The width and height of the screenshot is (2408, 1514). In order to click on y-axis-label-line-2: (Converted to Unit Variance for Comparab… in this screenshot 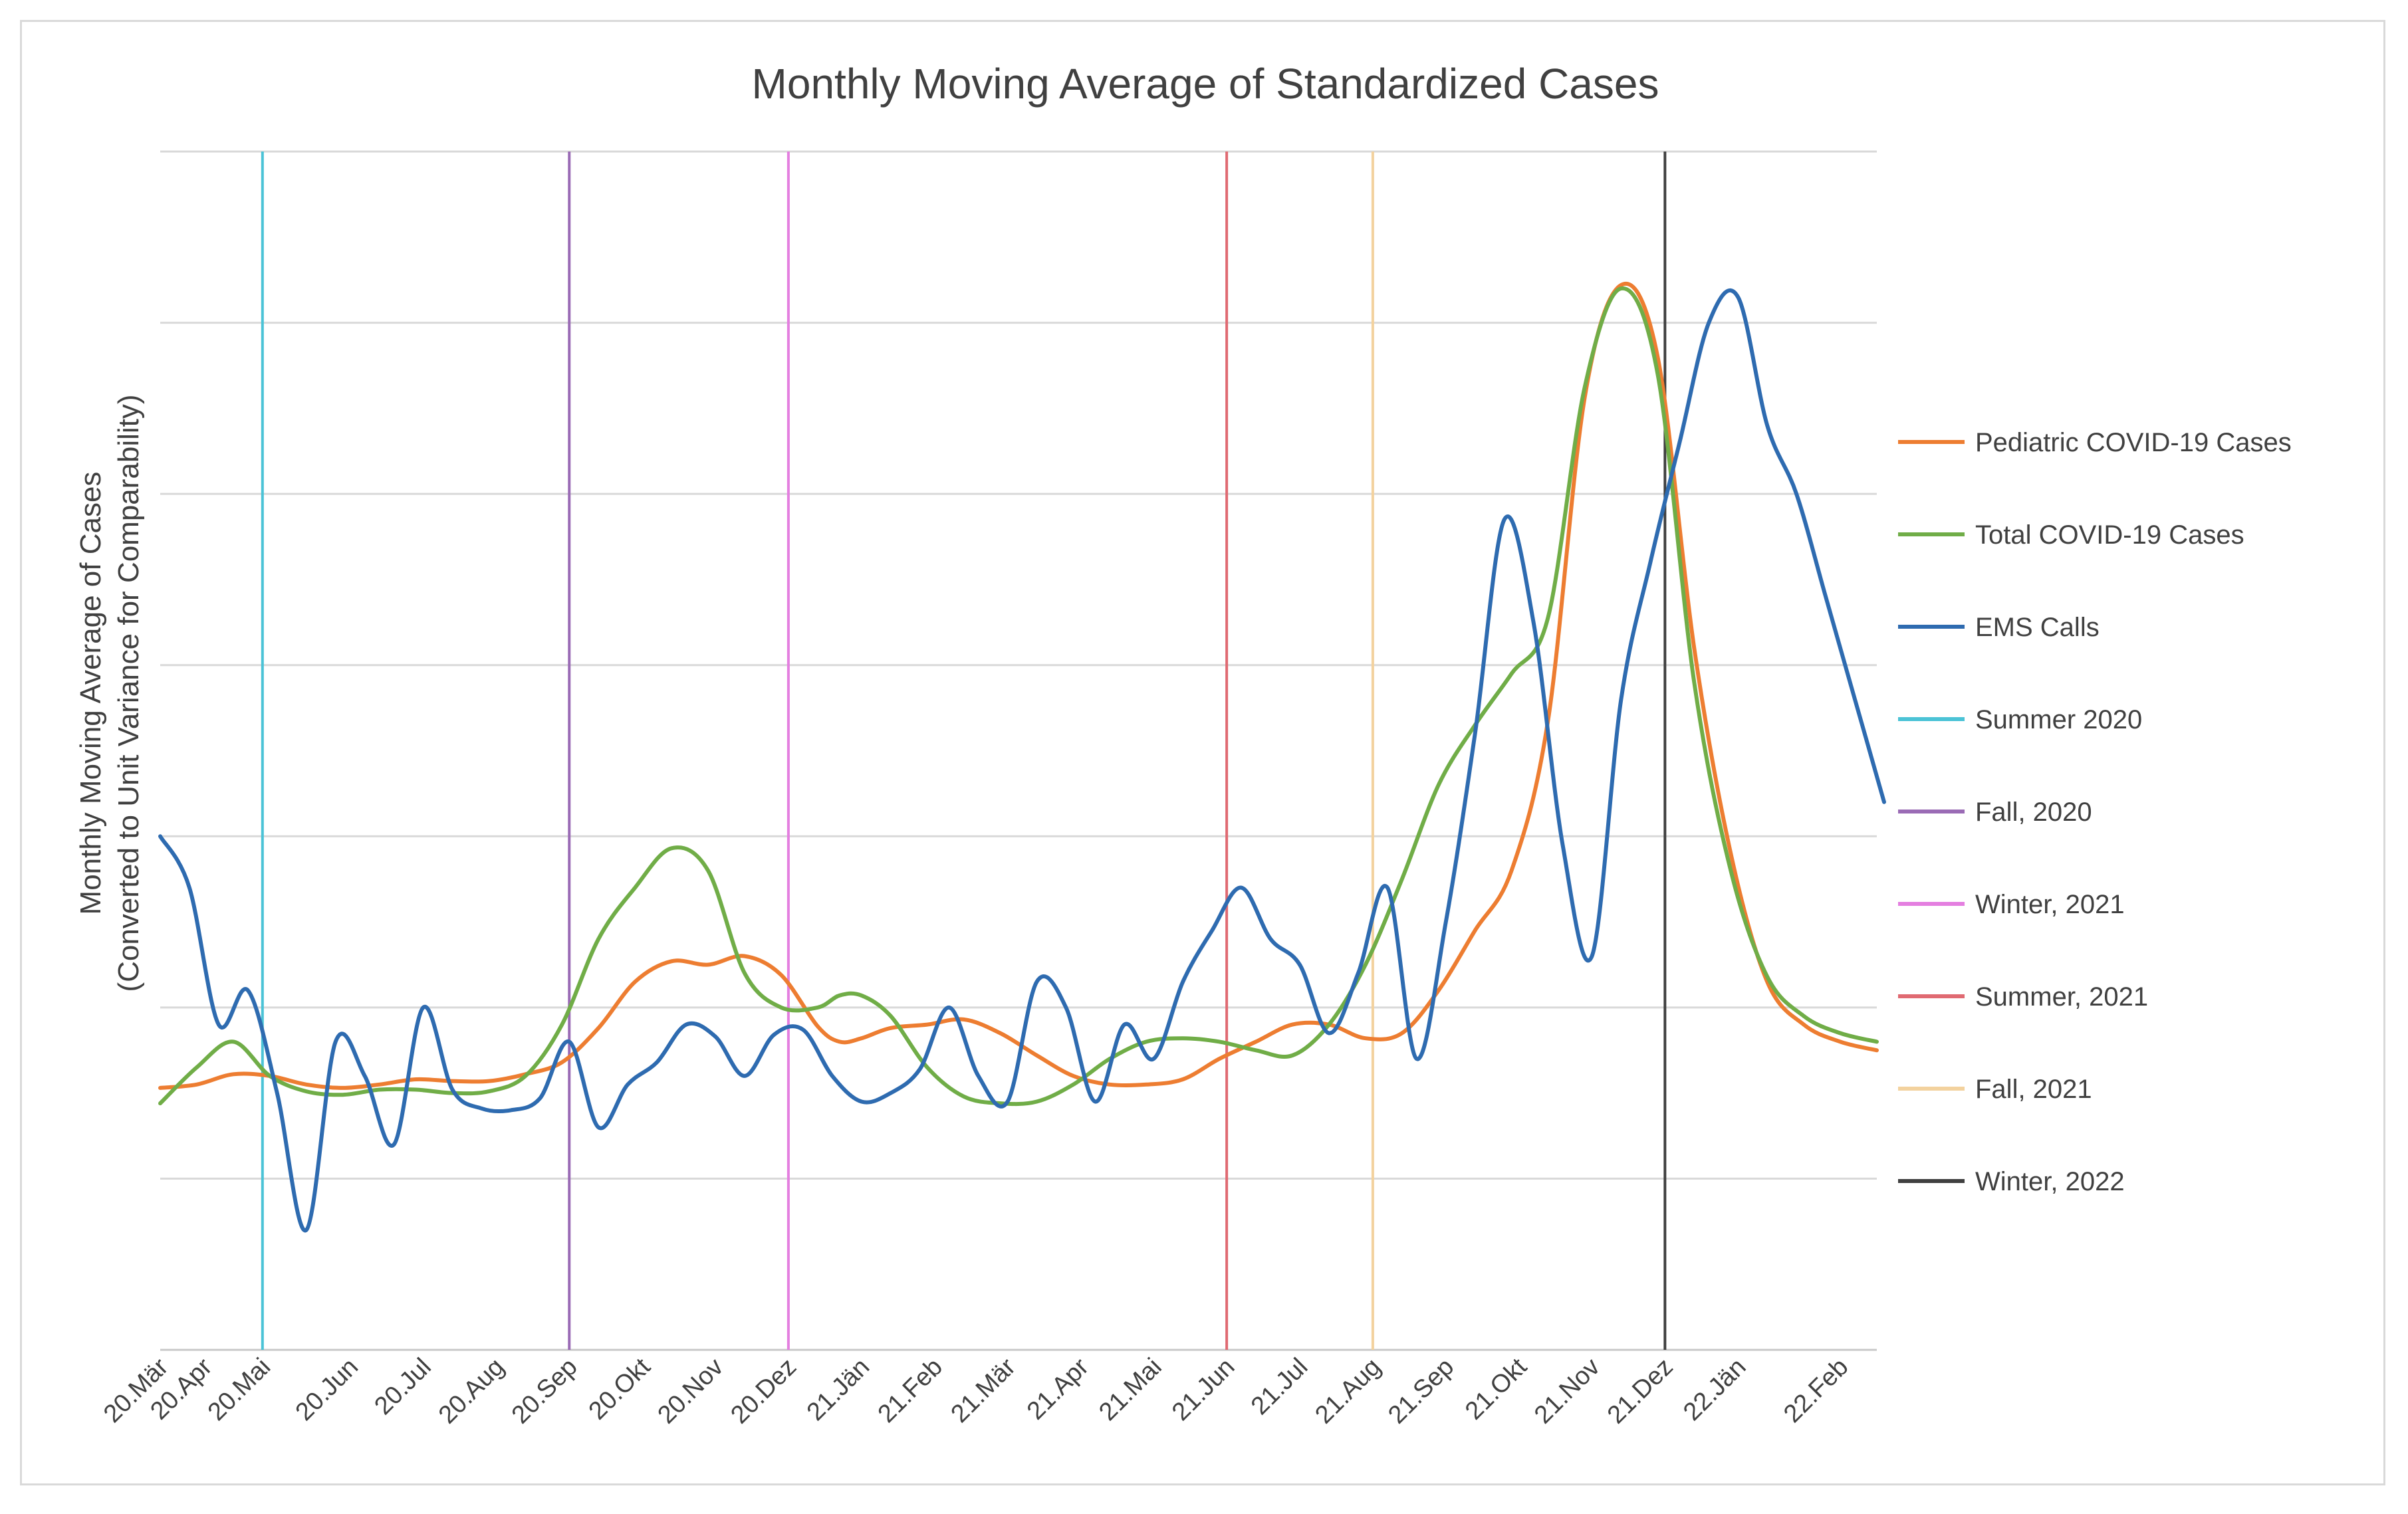, I will do `click(128, 693)`.